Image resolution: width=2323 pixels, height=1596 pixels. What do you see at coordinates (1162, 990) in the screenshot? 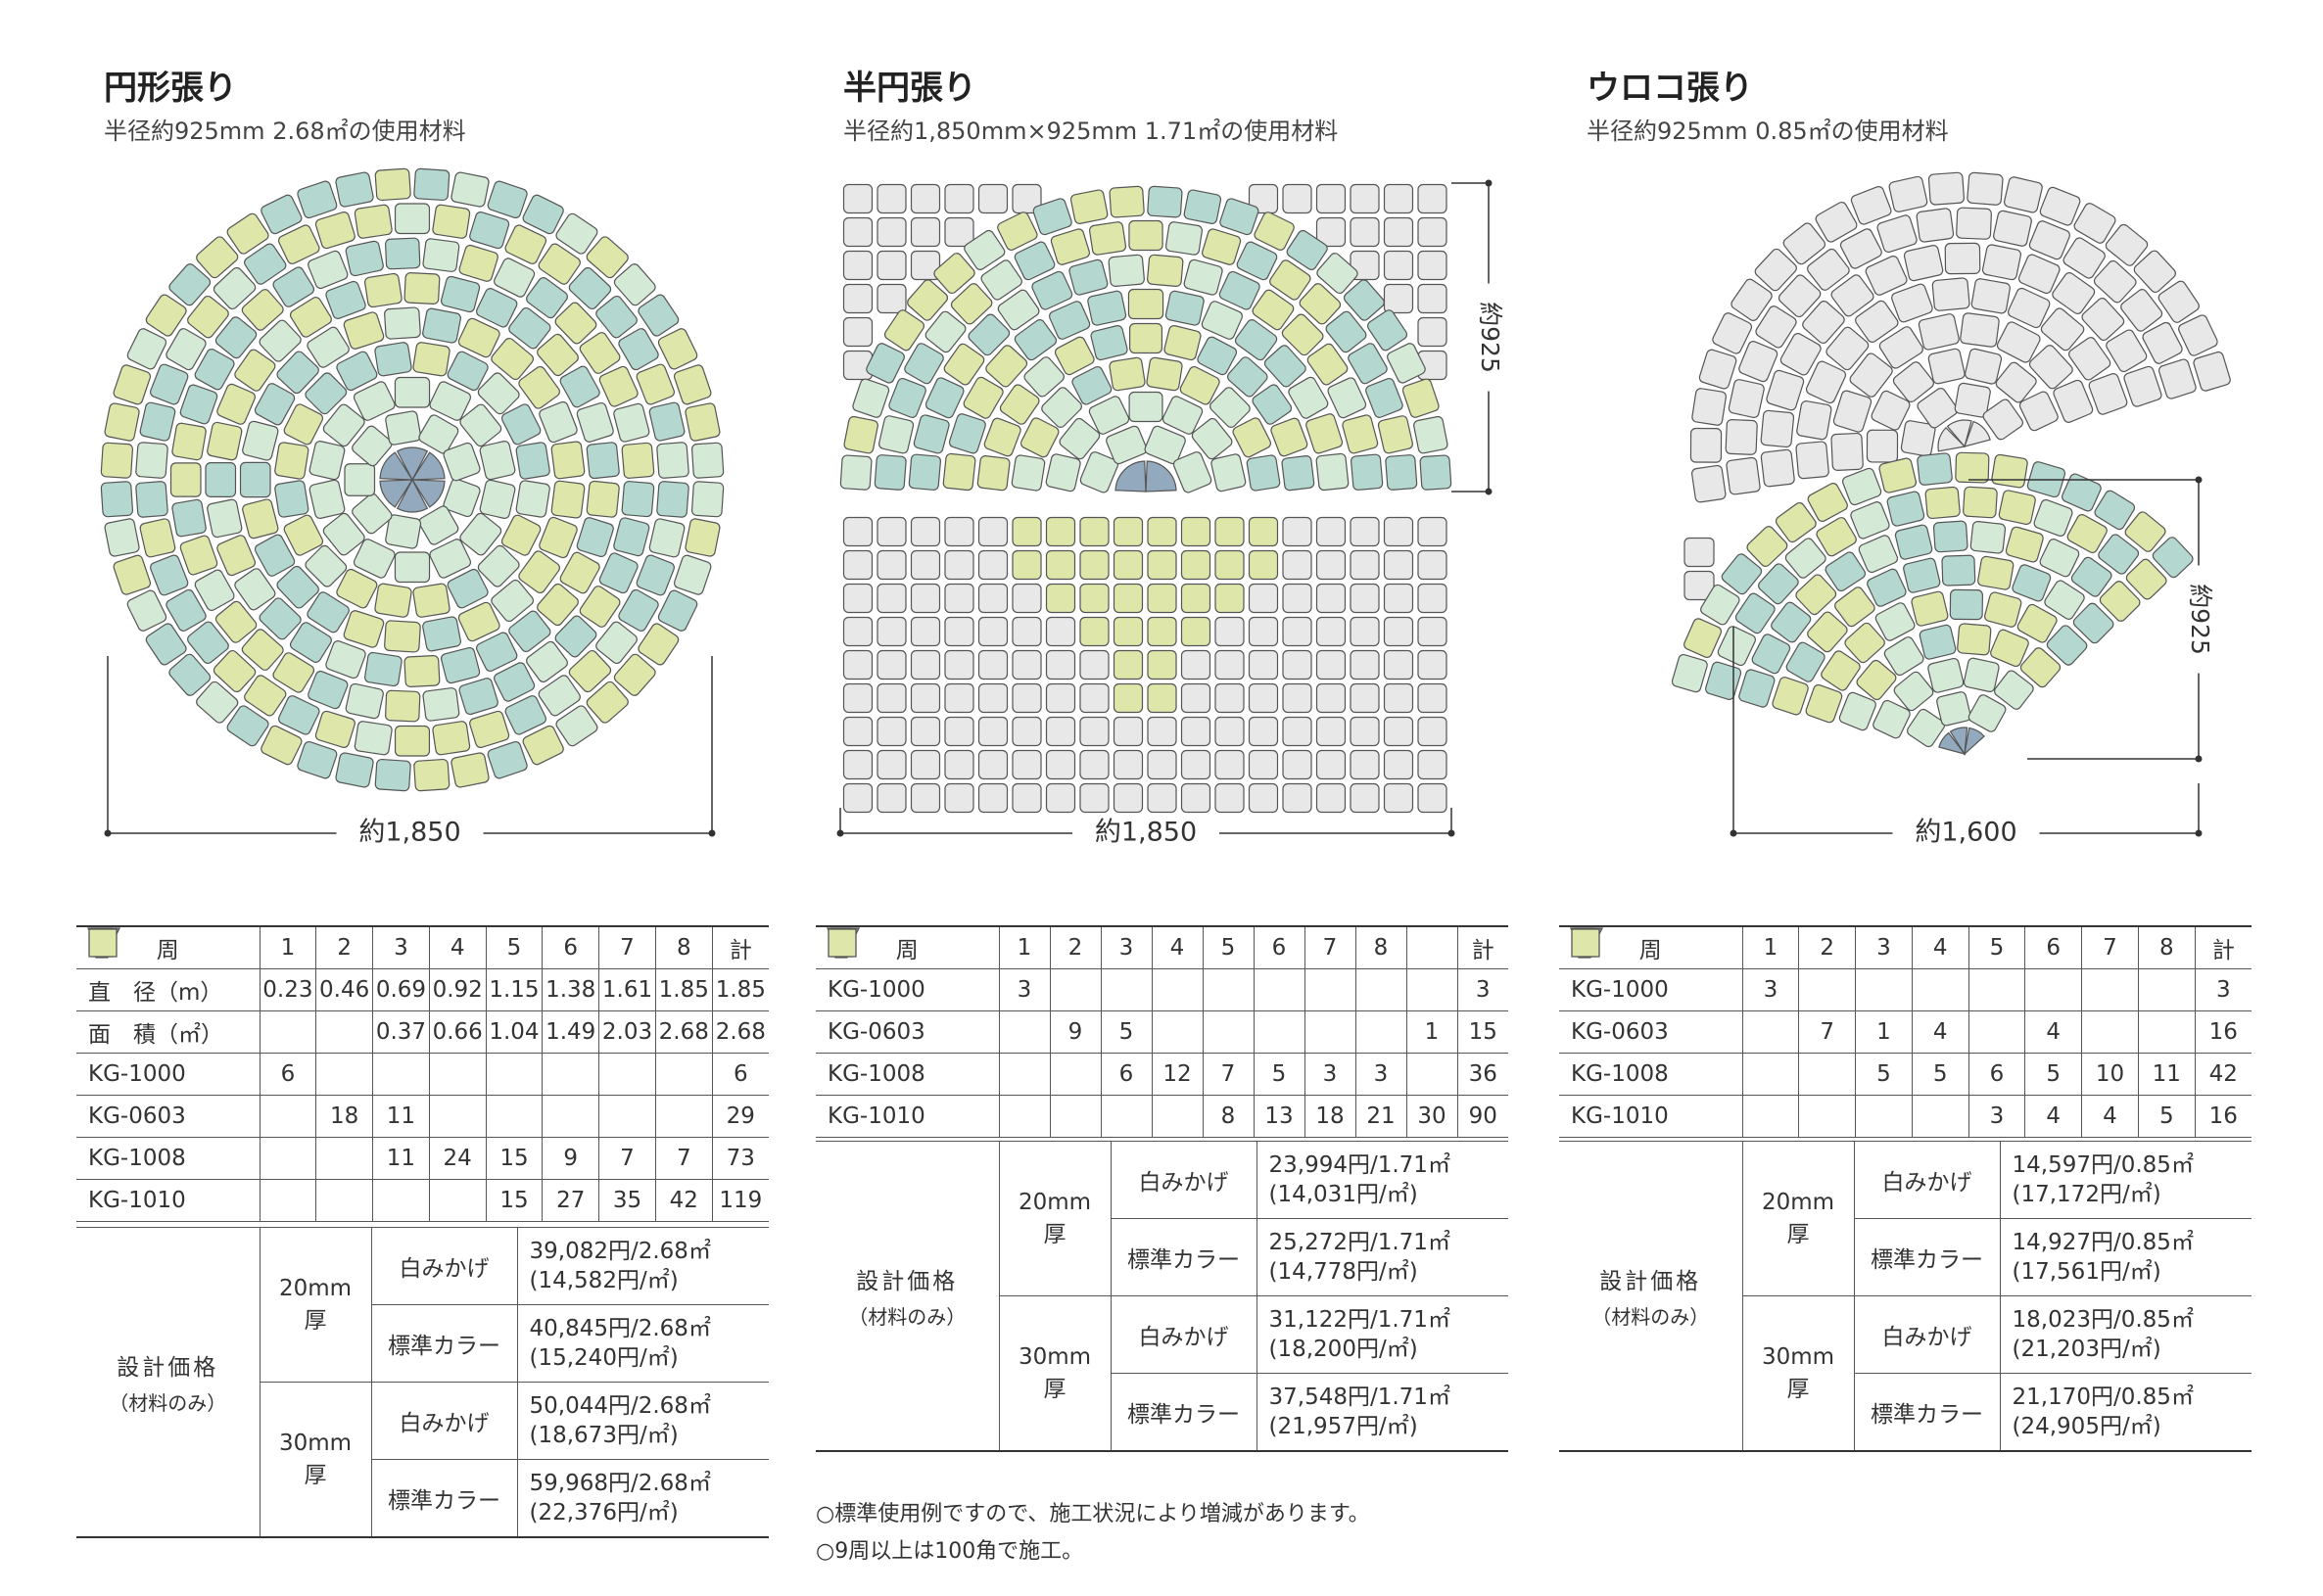
I see `table-row: KG-0603 9 5 1 15` at bounding box center [1162, 990].